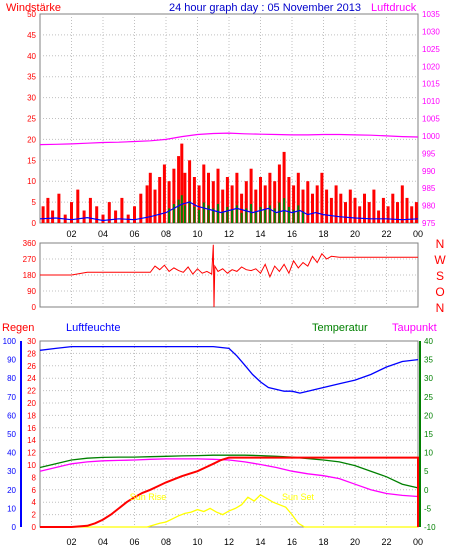 This screenshot has height=555, width=465. I want to click on wind-x-tick: 08, so click(166, 234).